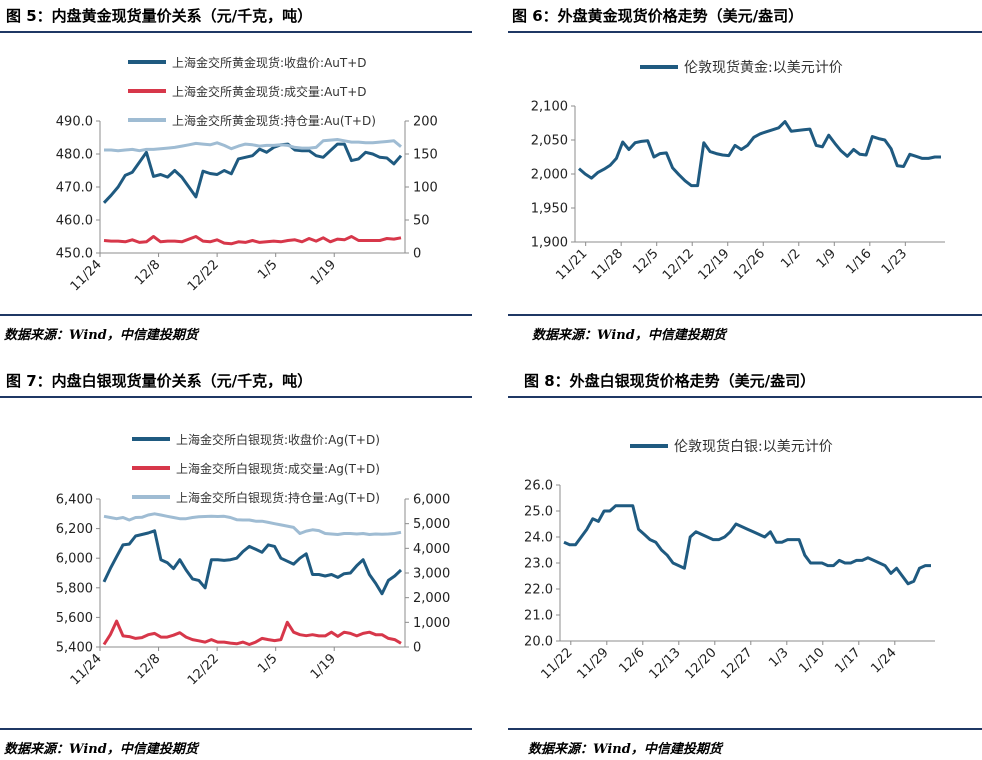  What do you see at coordinates (74, 221) in the screenshot?
I see `p1-y-left-tick-label: 460.0` at bounding box center [74, 221].